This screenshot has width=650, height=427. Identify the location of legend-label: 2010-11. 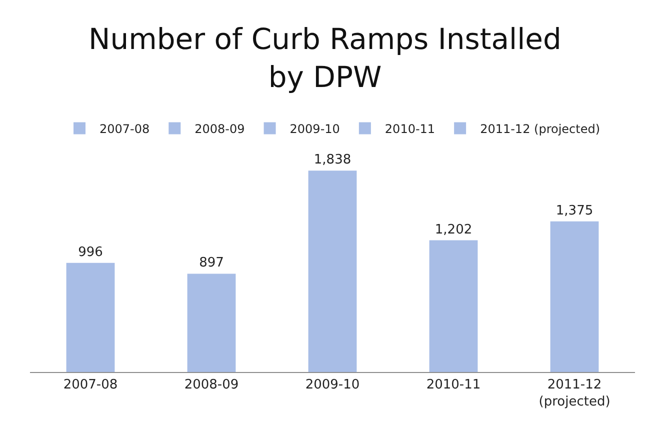
(410, 129).